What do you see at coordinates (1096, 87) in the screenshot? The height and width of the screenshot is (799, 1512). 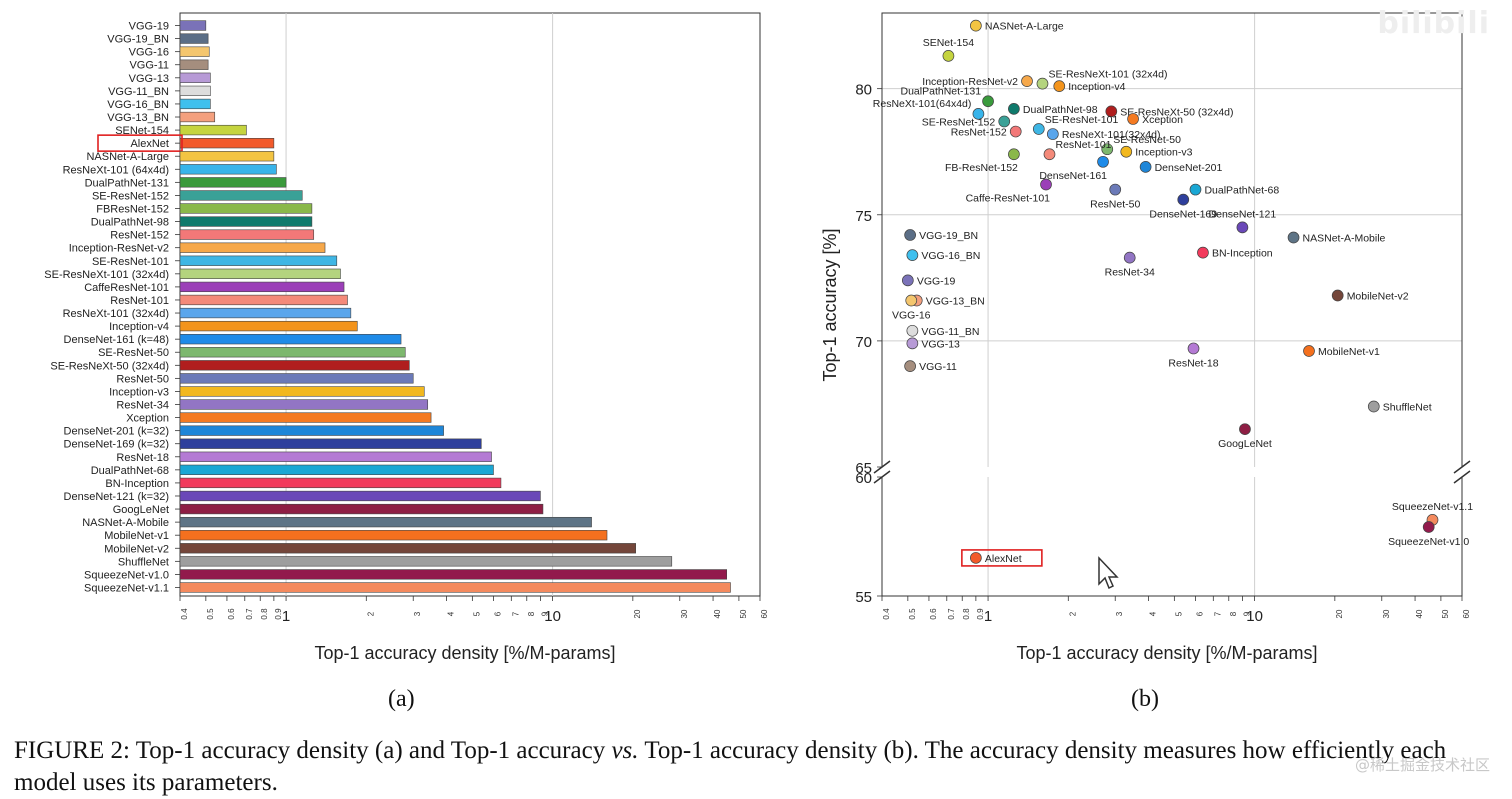 I see `point-label-inception-v4: Inception-v4` at bounding box center [1096, 87].